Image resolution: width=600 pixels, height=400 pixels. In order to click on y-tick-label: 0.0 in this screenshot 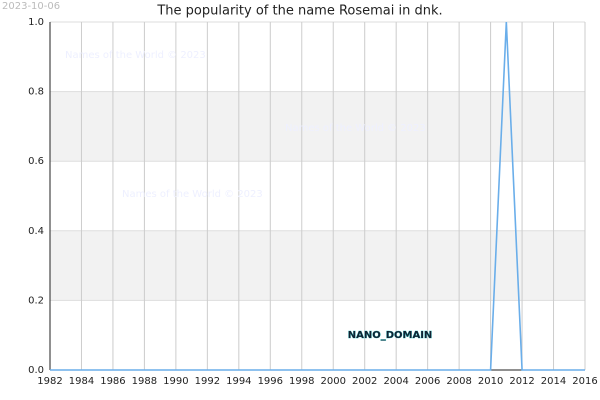, I will do `click(36, 370)`.